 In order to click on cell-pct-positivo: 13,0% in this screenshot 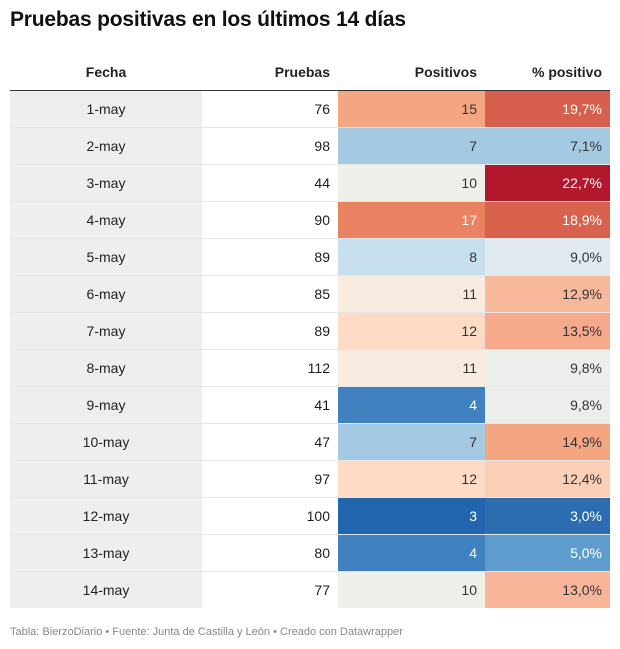, I will do `click(547, 589)`.